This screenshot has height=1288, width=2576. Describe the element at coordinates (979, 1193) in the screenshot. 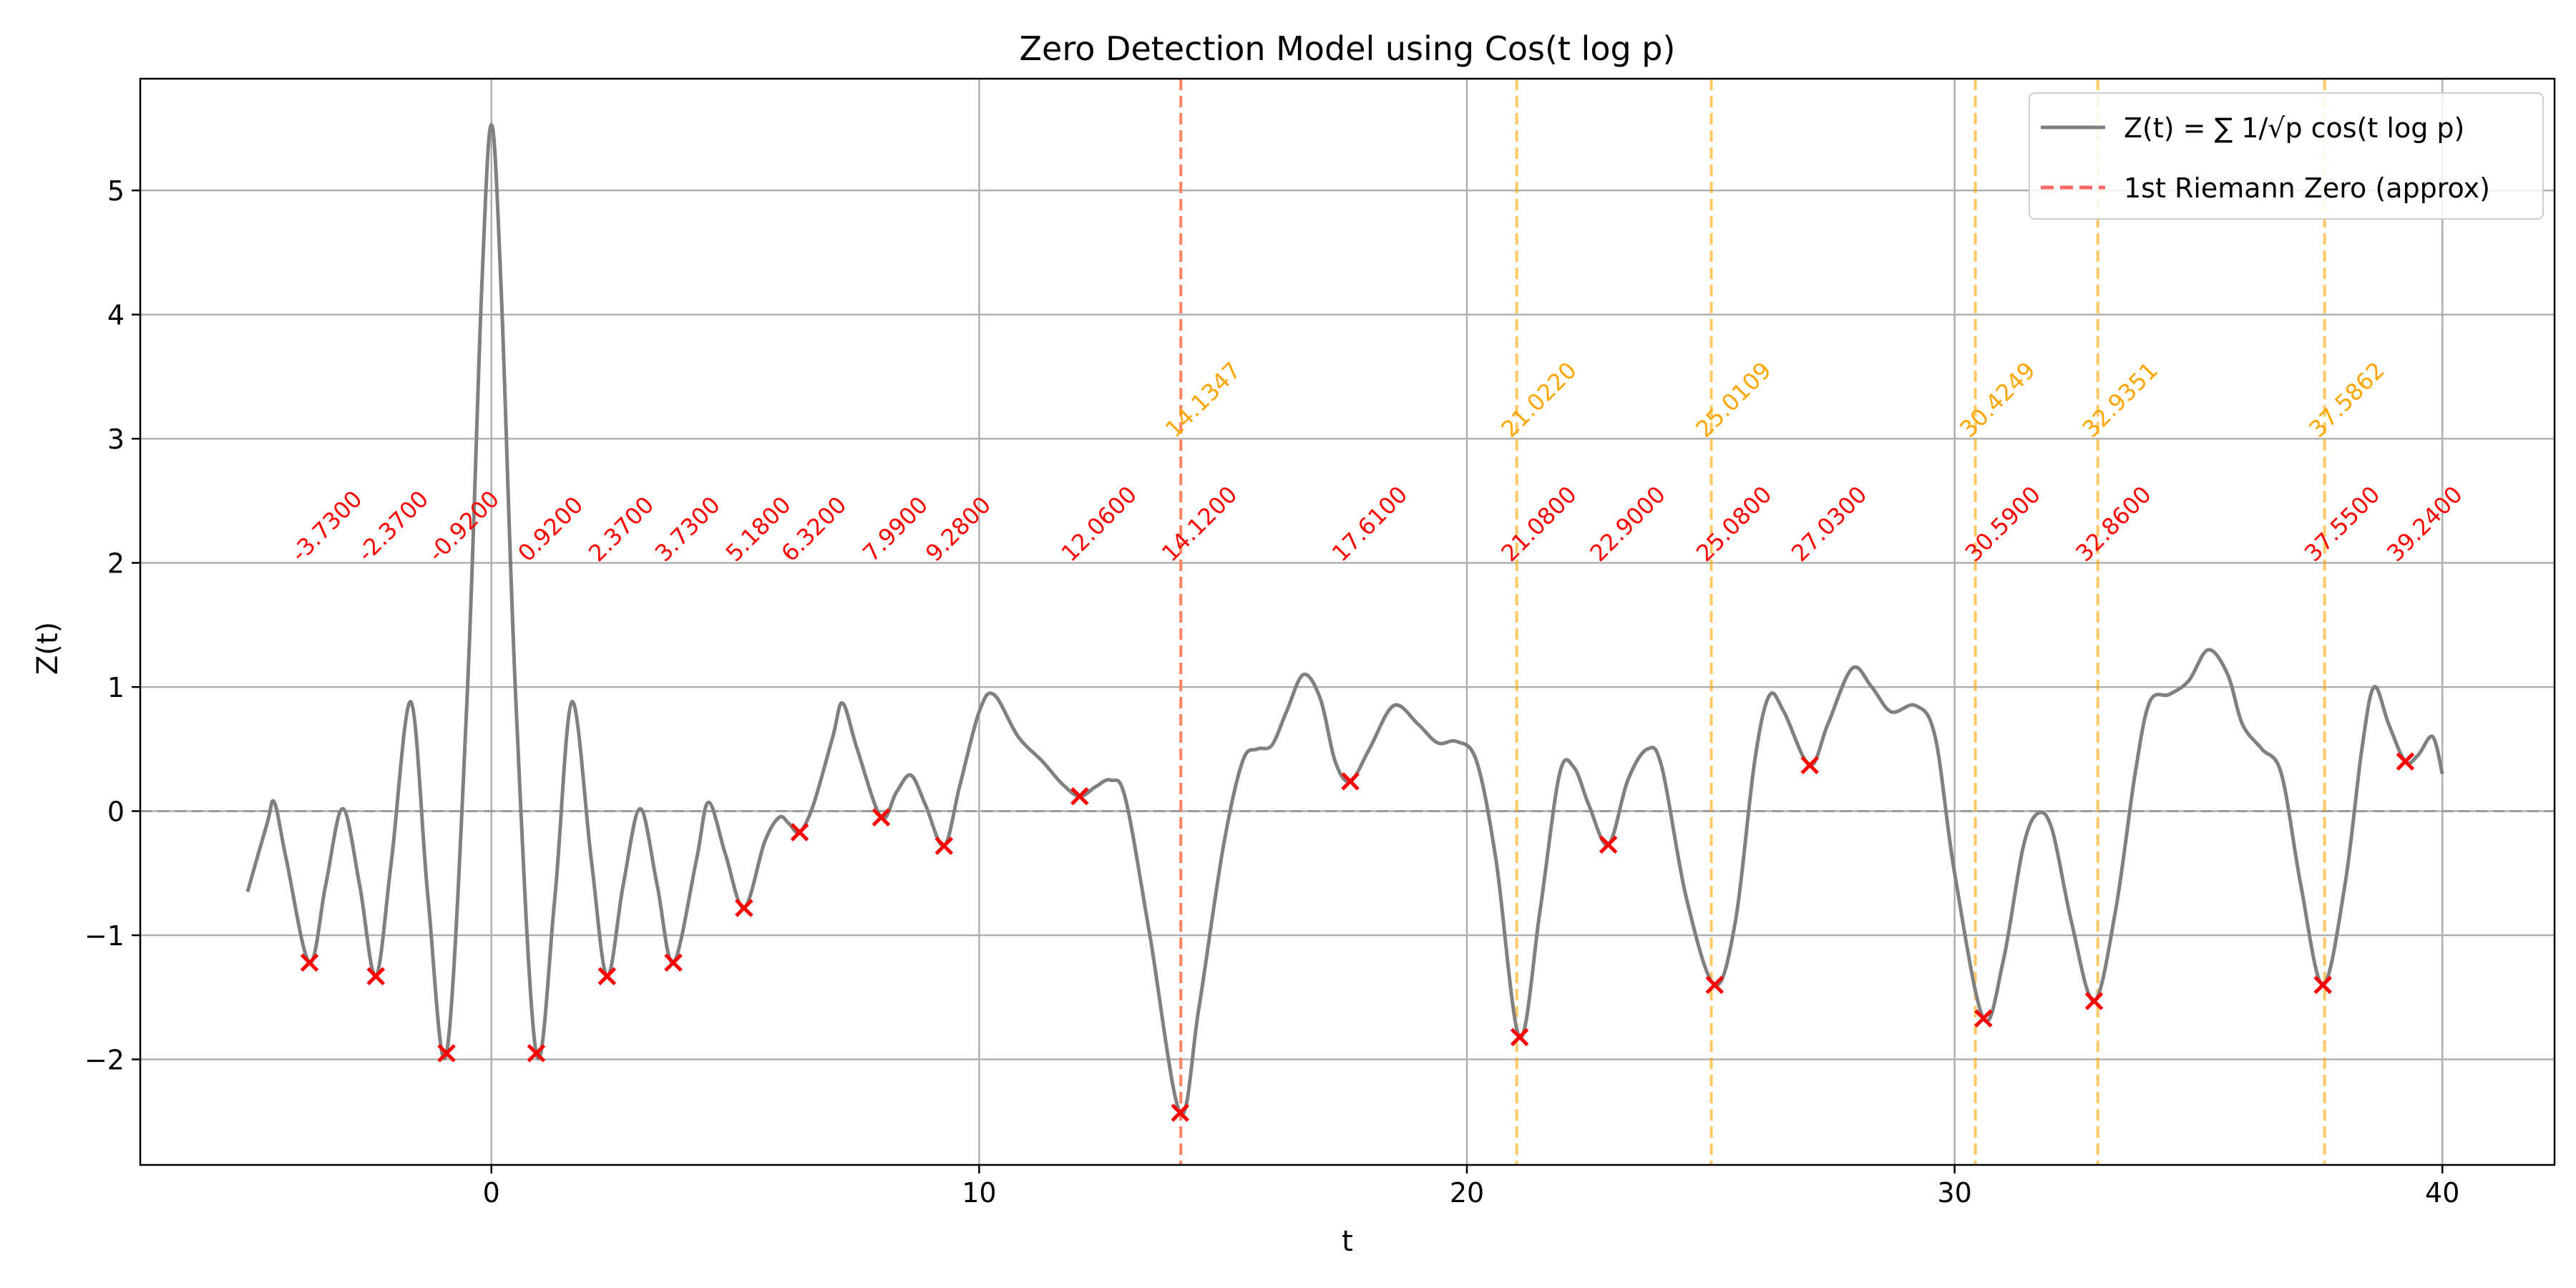

I see `x-tick-label: 10` at that location.